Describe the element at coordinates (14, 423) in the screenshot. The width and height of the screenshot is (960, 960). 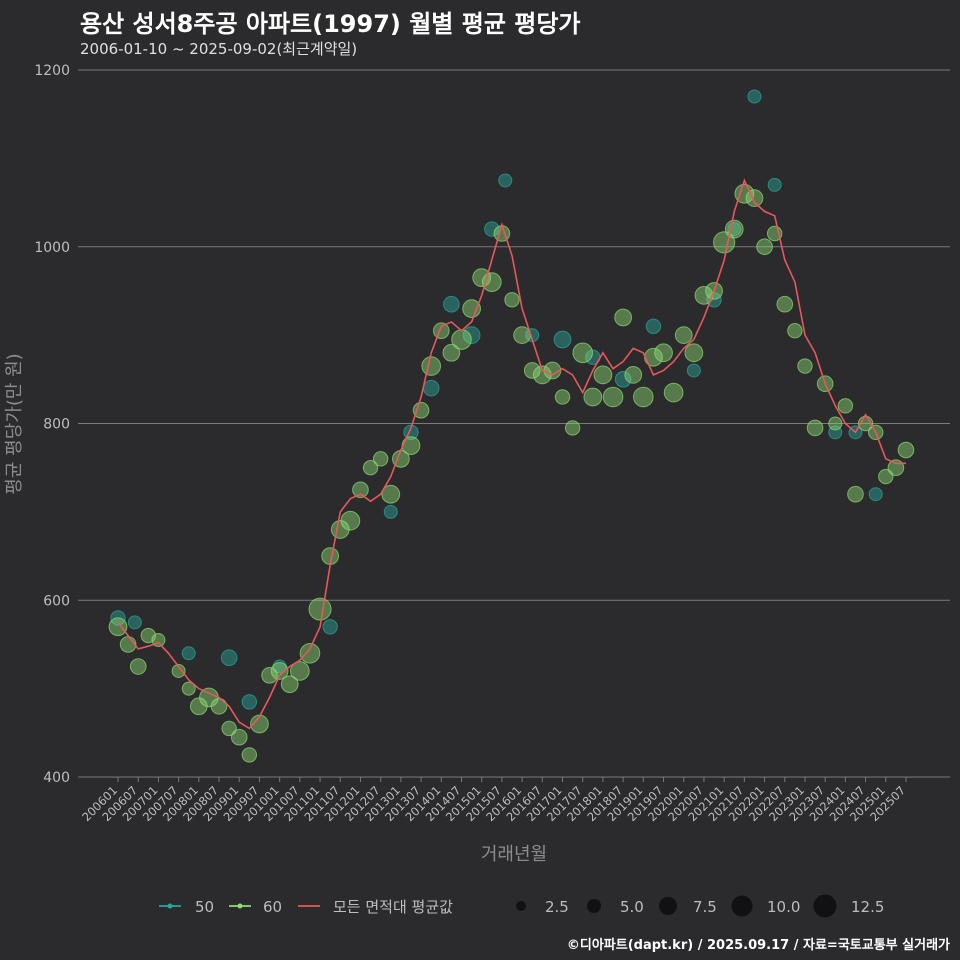
I see `y-axis-title: 평균 평당가(만 원)` at that location.